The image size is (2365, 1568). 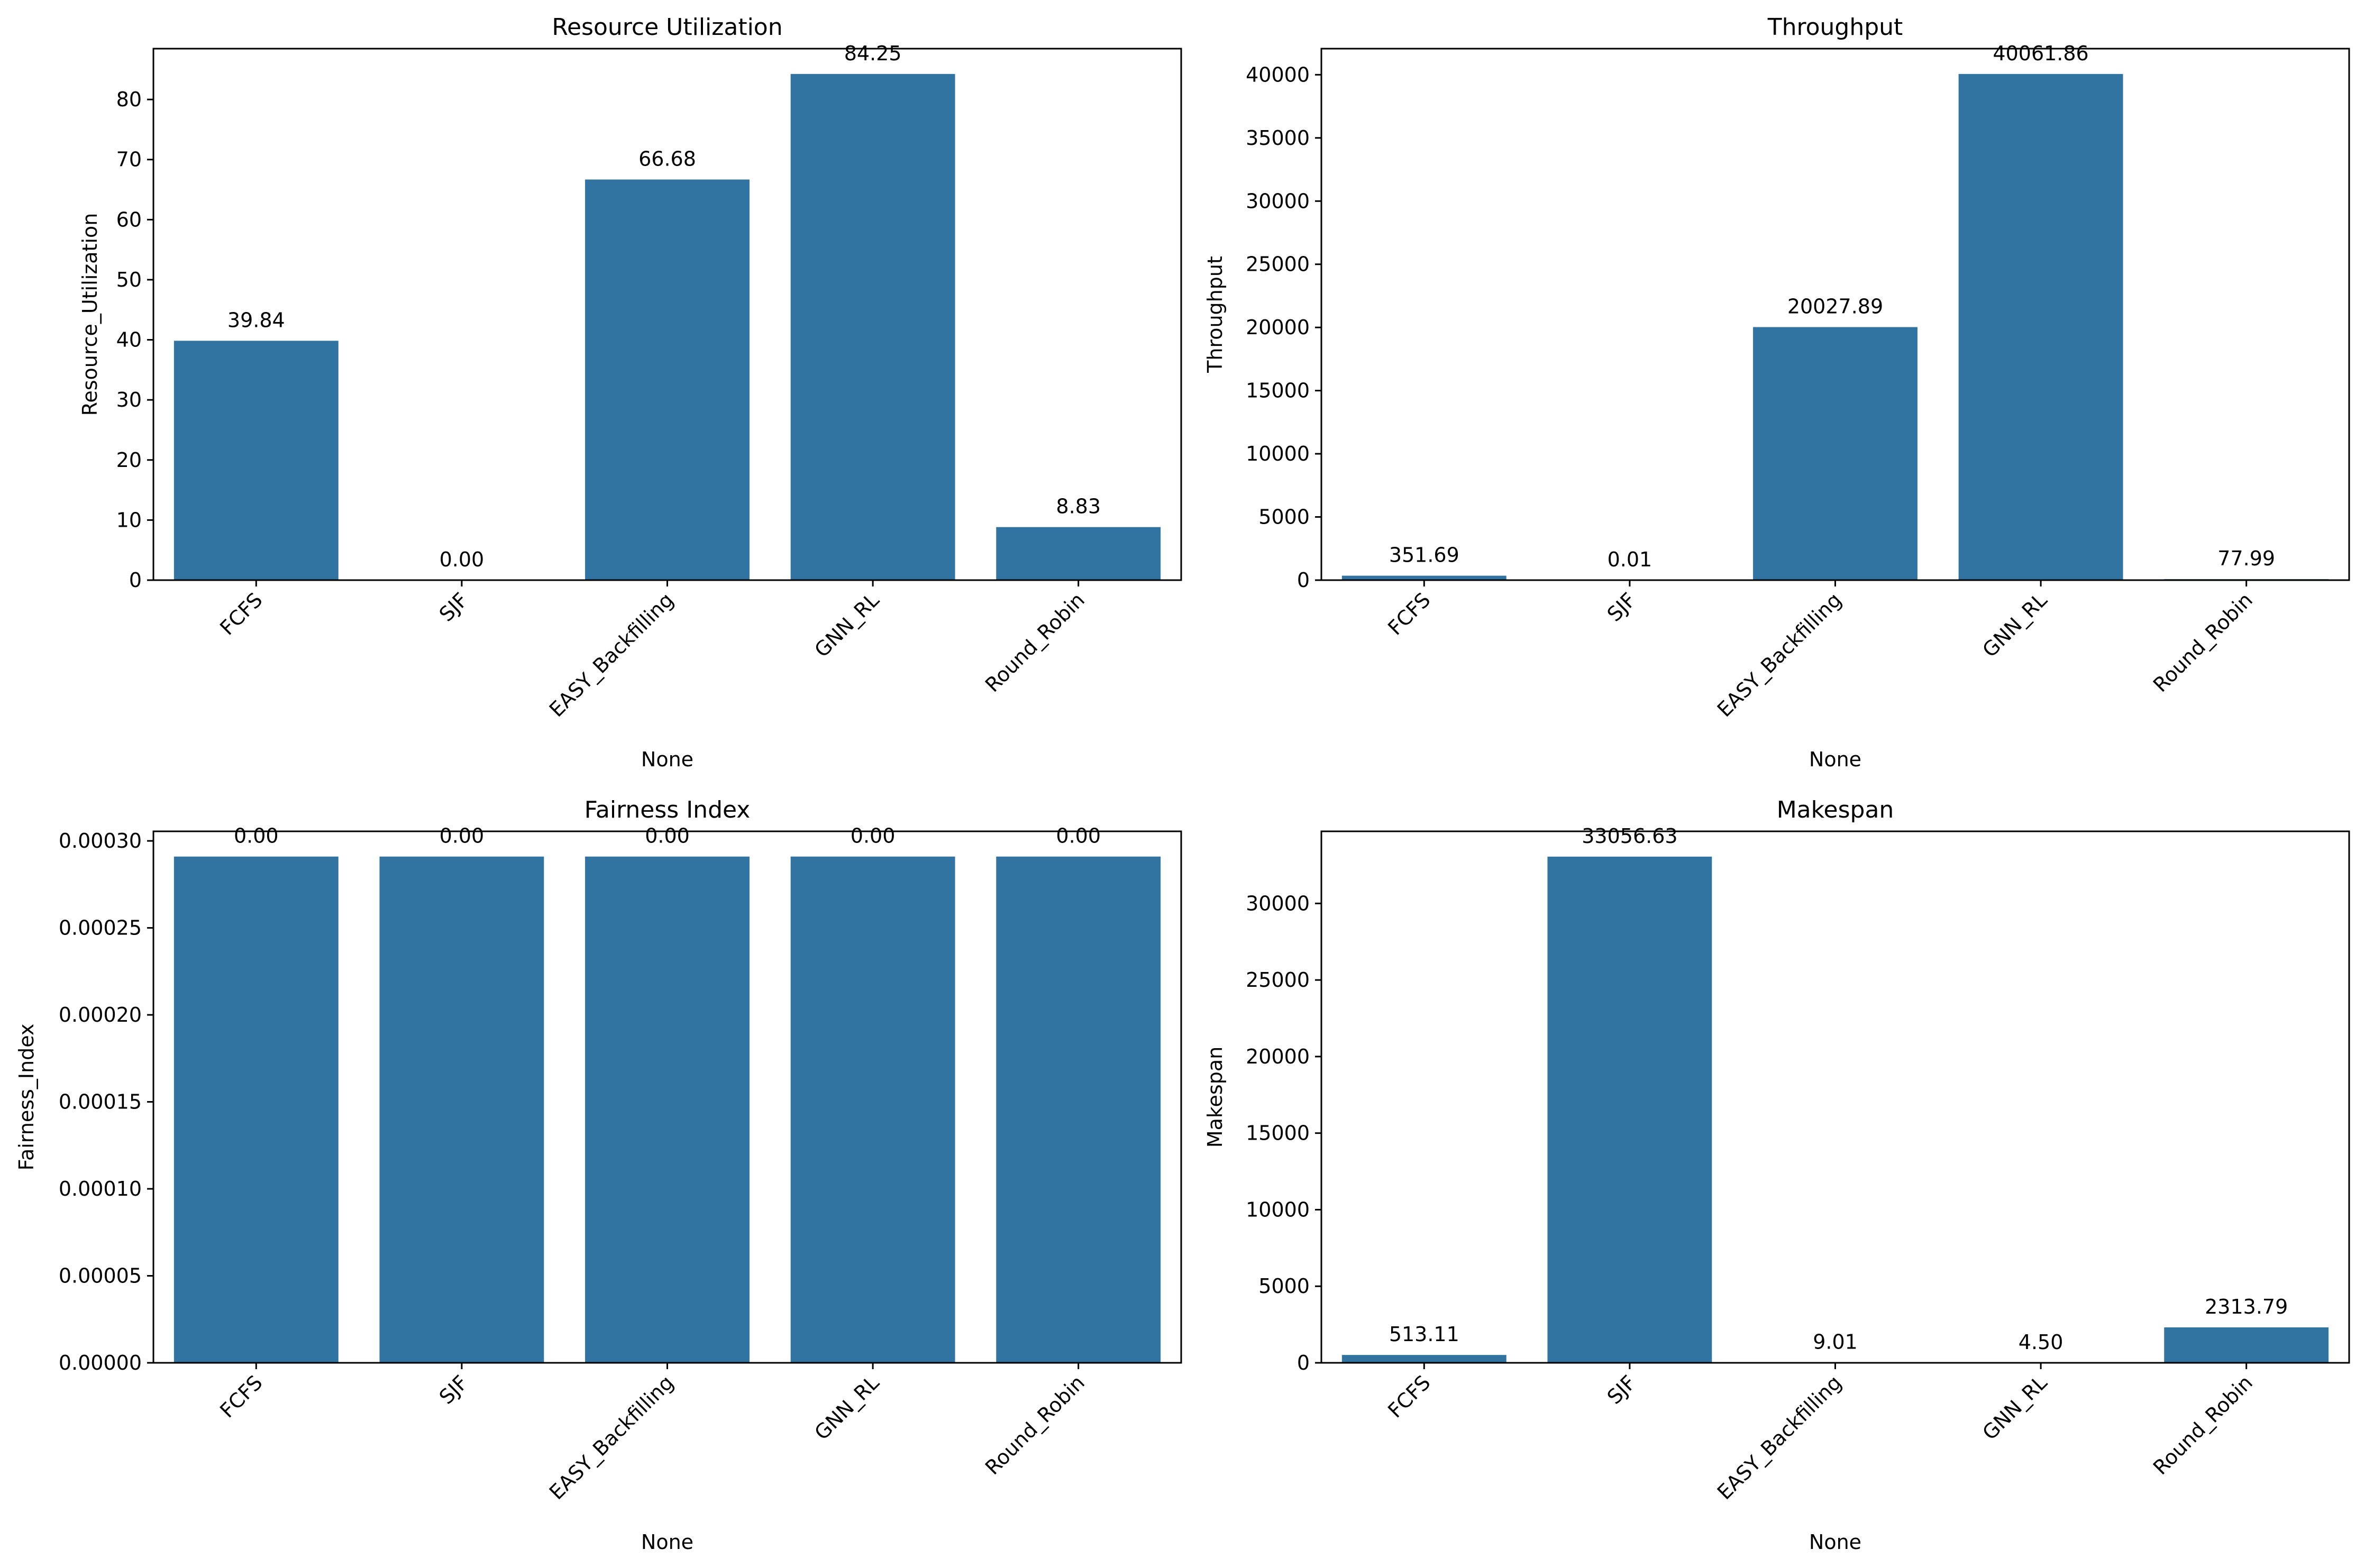 What do you see at coordinates (100, 928) in the screenshot?
I see `y-tick-label: 0.00025` at bounding box center [100, 928].